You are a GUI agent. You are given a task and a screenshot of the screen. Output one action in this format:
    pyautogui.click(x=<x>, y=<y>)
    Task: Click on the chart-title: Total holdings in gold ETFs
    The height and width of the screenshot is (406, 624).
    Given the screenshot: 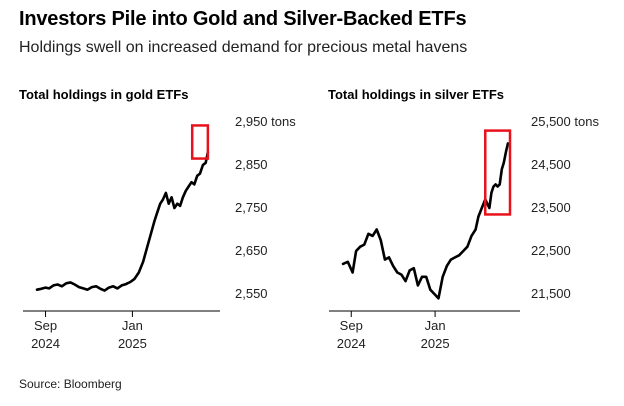 What is the action you would take?
    pyautogui.click(x=103, y=94)
    